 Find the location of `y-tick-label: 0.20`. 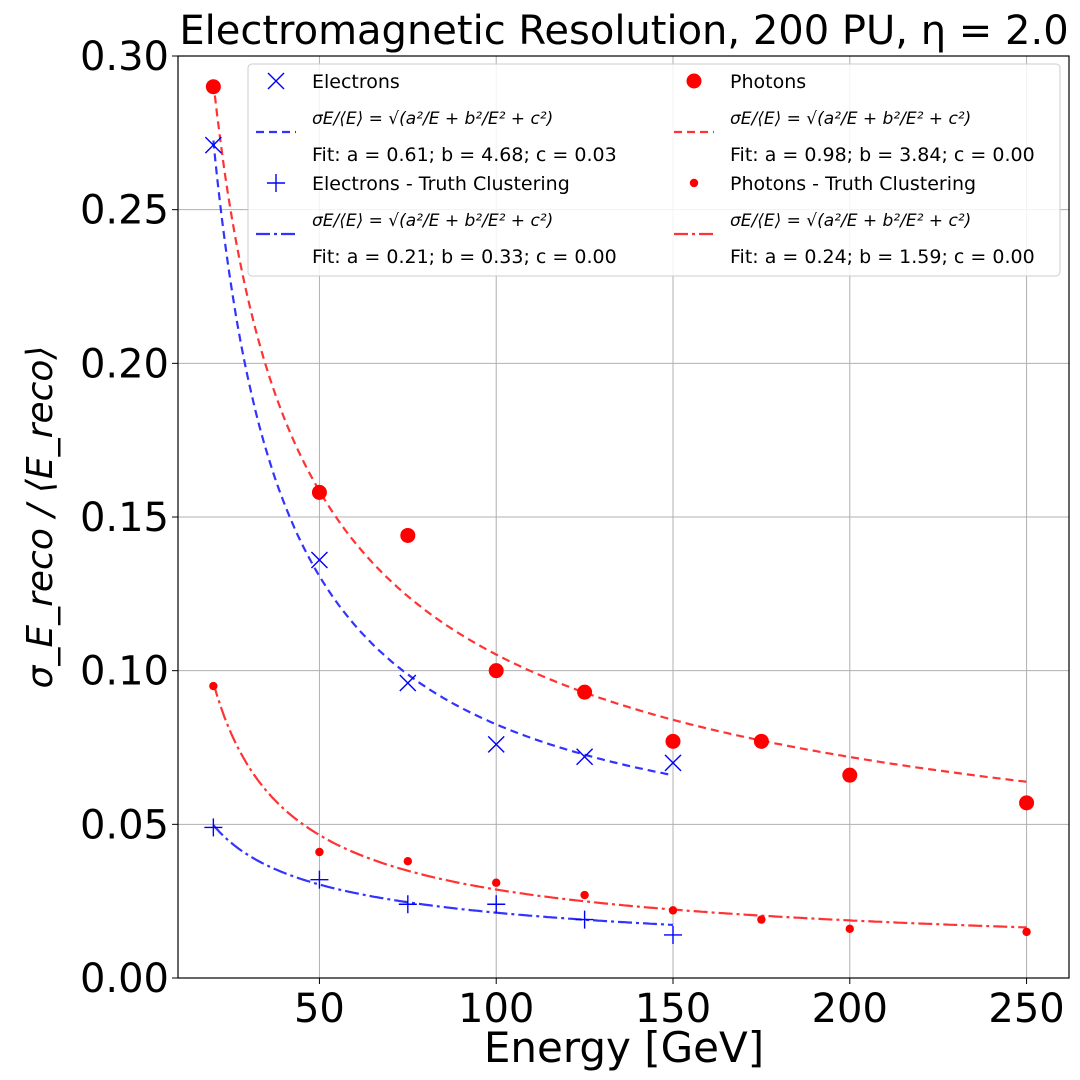

y-tick-label: 0.20 is located at coordinates (124, 364).